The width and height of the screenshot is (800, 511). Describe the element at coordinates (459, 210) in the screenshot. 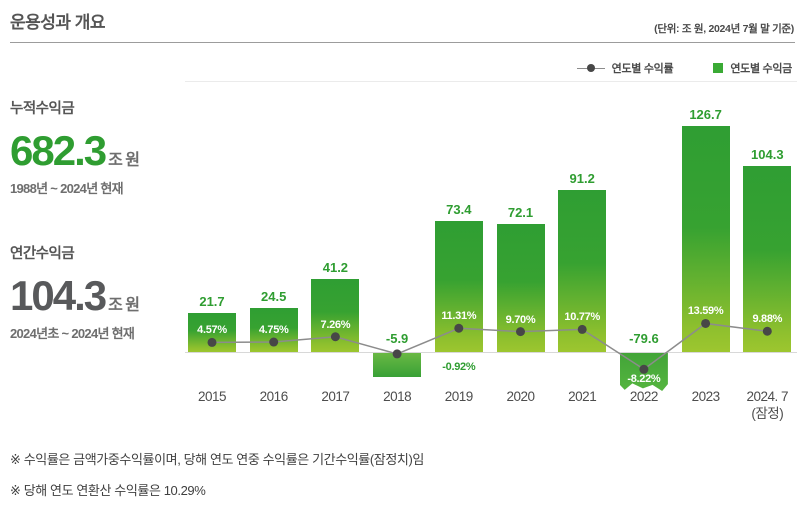

I see `bar-value-label: 73.4` at that location.